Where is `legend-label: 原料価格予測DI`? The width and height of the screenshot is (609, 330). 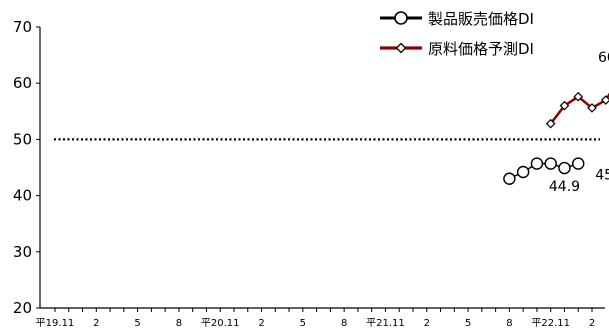 legend-label: 原料価格予測DI is located at coordinates (481, 49).